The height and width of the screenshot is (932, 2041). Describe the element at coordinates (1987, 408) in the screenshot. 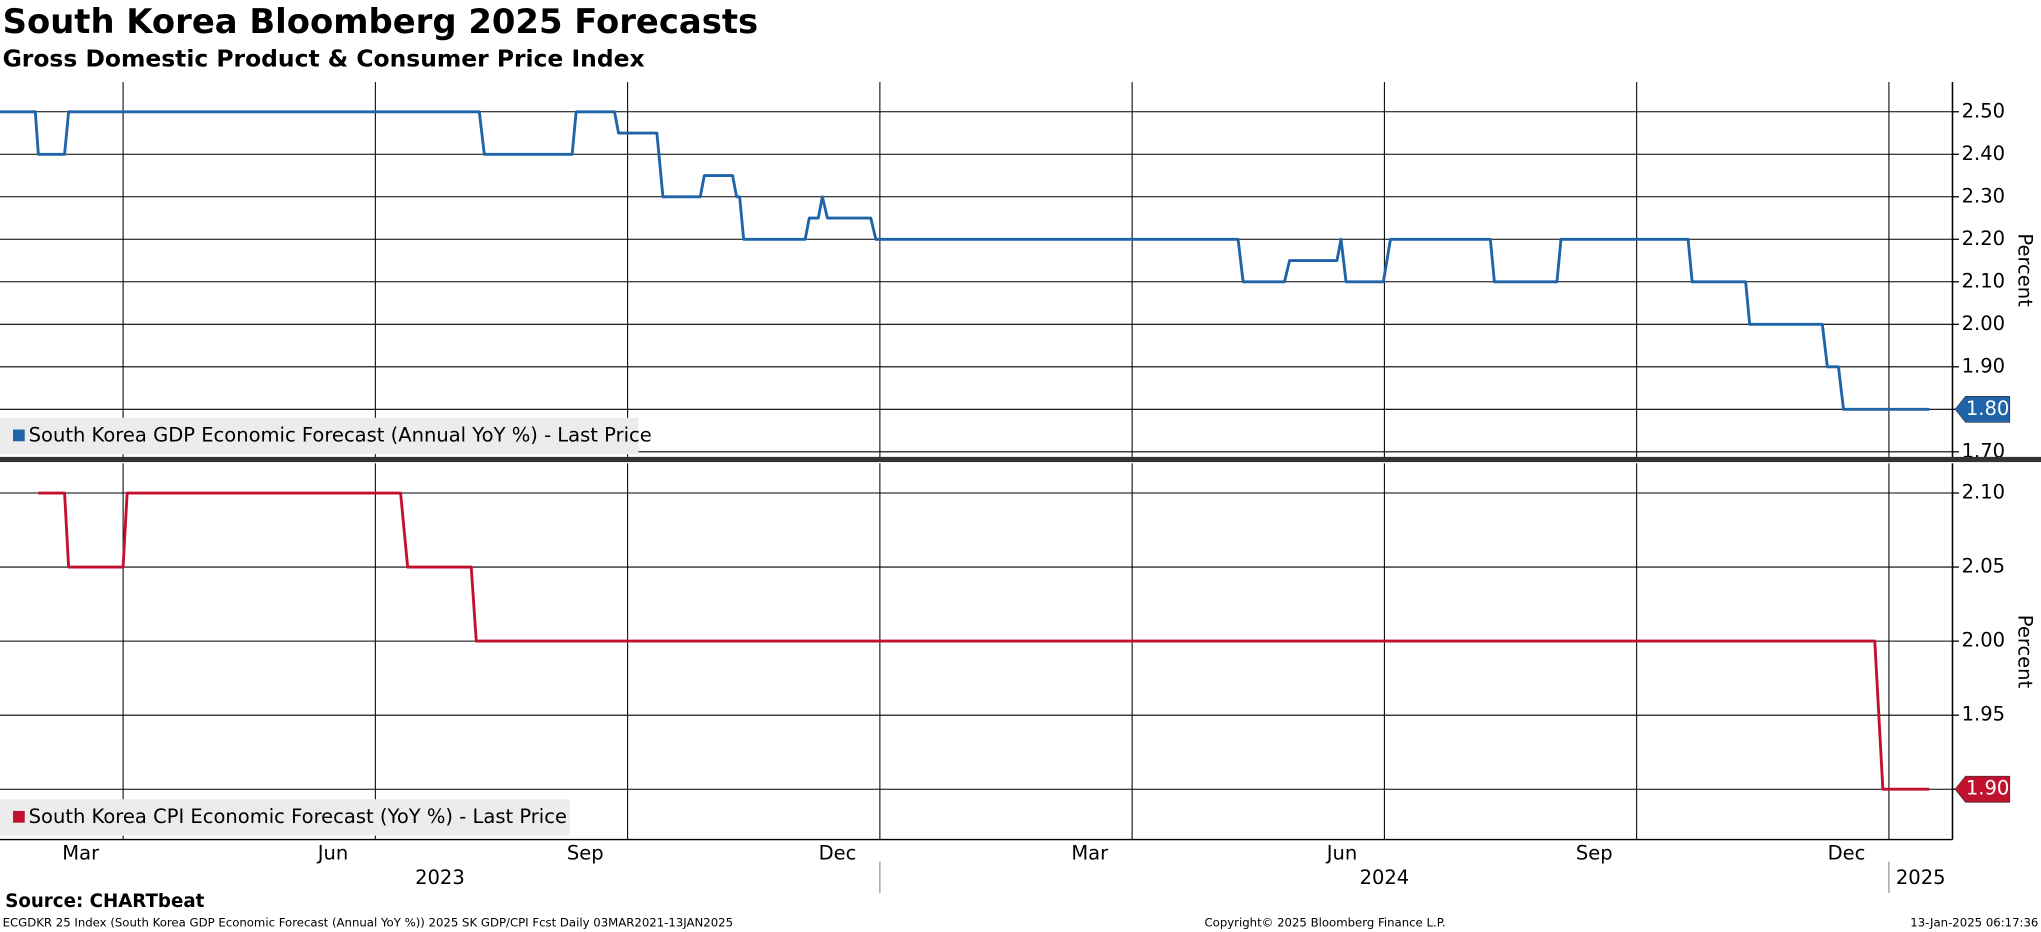

I see `last-price-label: 1.80` at that location.